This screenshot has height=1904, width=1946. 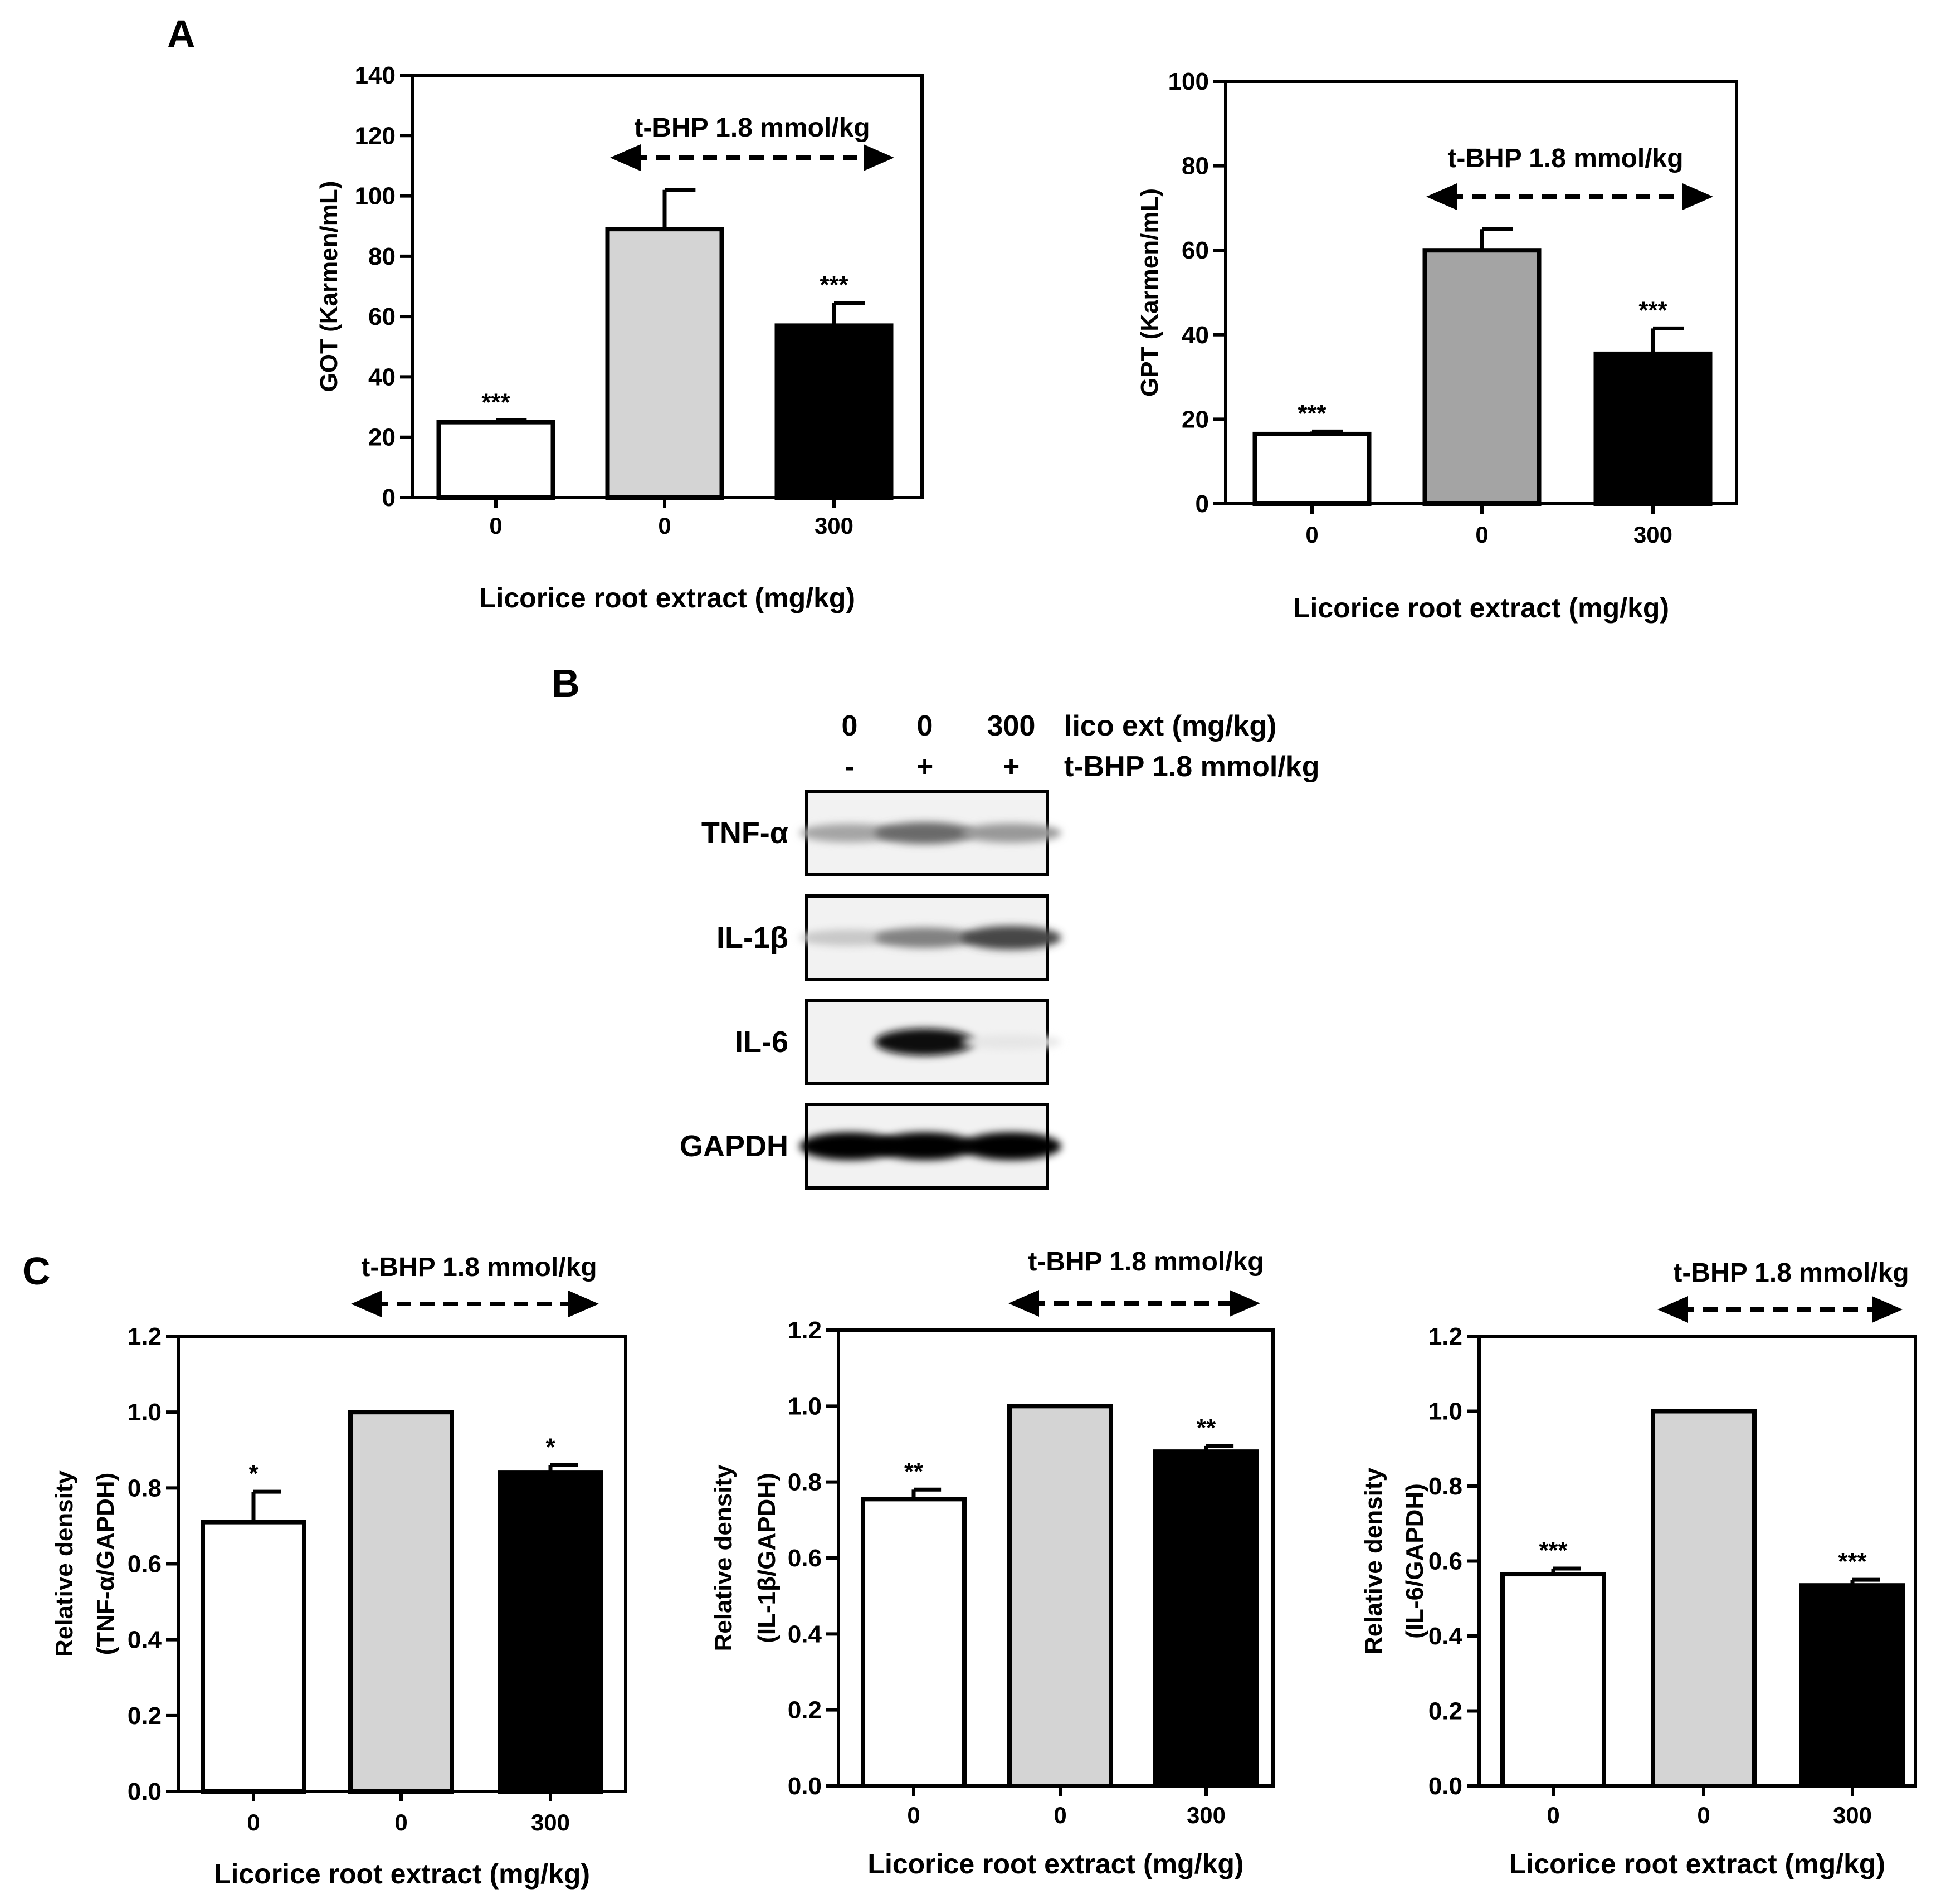 What do you see at coordinates (36, 1271) in the screenshot?
I see `panel-letter-c: C` at bounding box center [36, 1271].